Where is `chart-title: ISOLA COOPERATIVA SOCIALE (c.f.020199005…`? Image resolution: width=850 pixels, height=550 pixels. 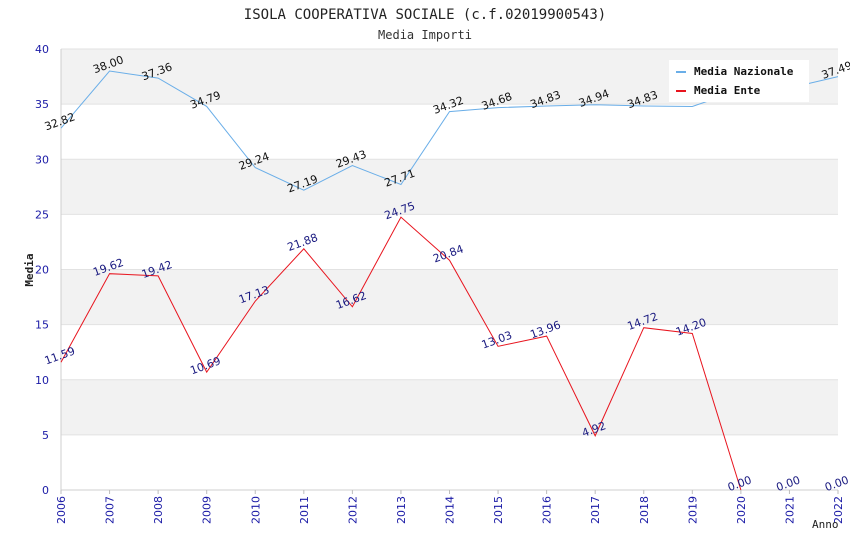 chart-title: ISOLA COOPERATIVA SOCIALE (c.f.020199005… is located at coordinates (425, 15).